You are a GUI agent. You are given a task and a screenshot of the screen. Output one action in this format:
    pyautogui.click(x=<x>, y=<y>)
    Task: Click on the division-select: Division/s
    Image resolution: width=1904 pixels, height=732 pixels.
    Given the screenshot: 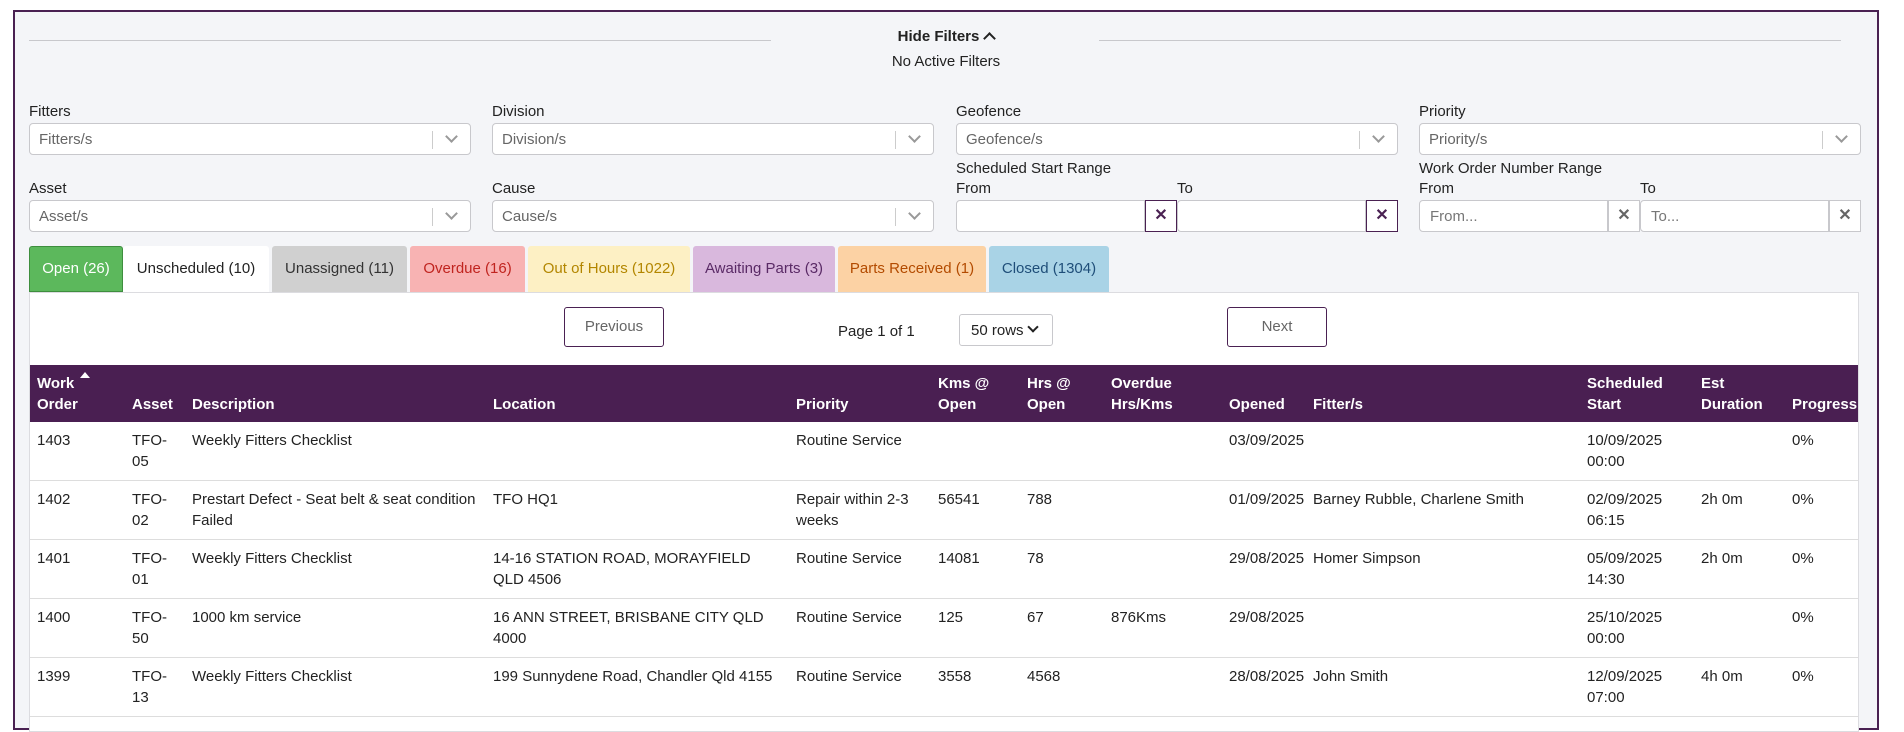 What is the action you would take?
    pyautogui.click(x=713, y=139)
    